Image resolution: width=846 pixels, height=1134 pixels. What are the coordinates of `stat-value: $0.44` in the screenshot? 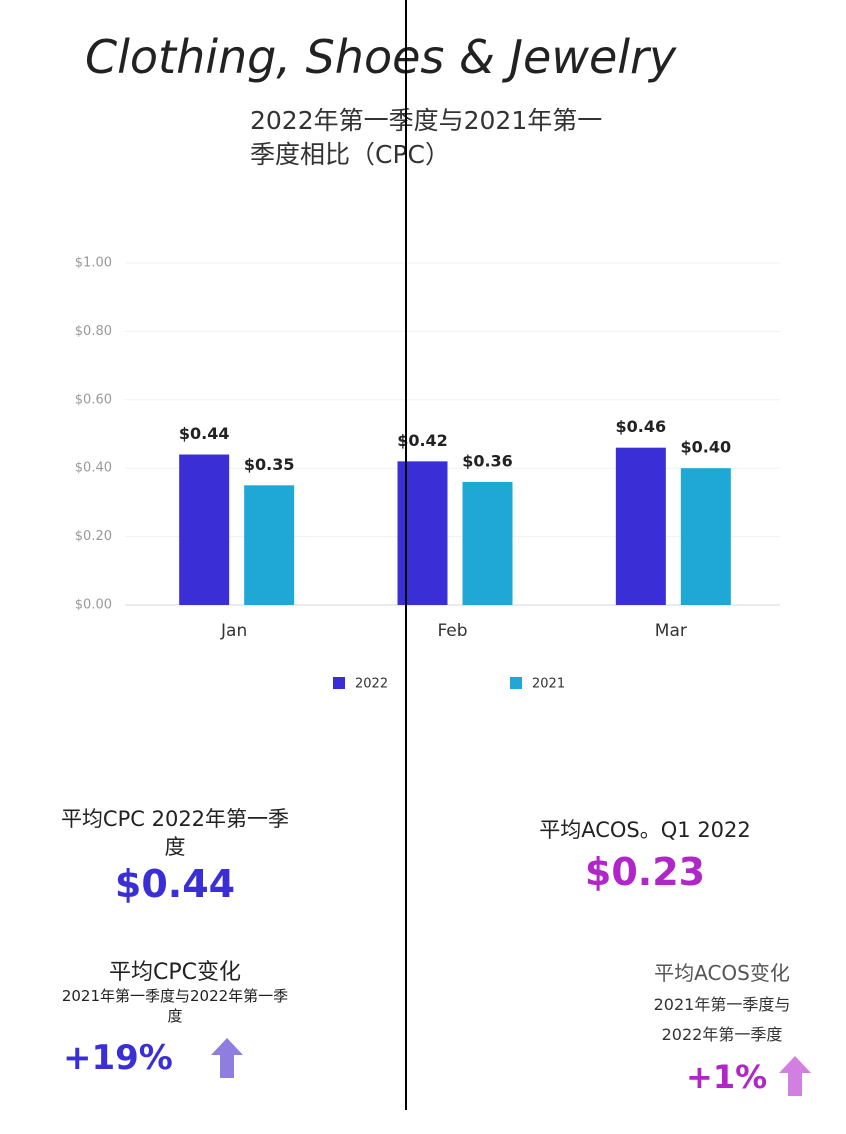 It's located at (175, 884).